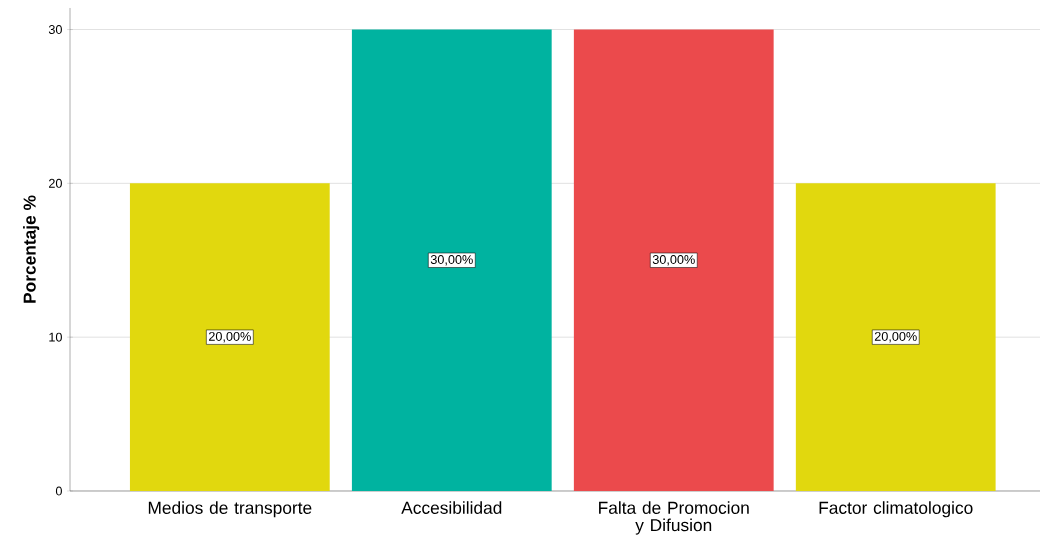  What do you see at coordinates (674, 518) in the screenshot?
I see `x-tick-label: Falta de Promocion y Difusion` at bounding box center [674, 518].